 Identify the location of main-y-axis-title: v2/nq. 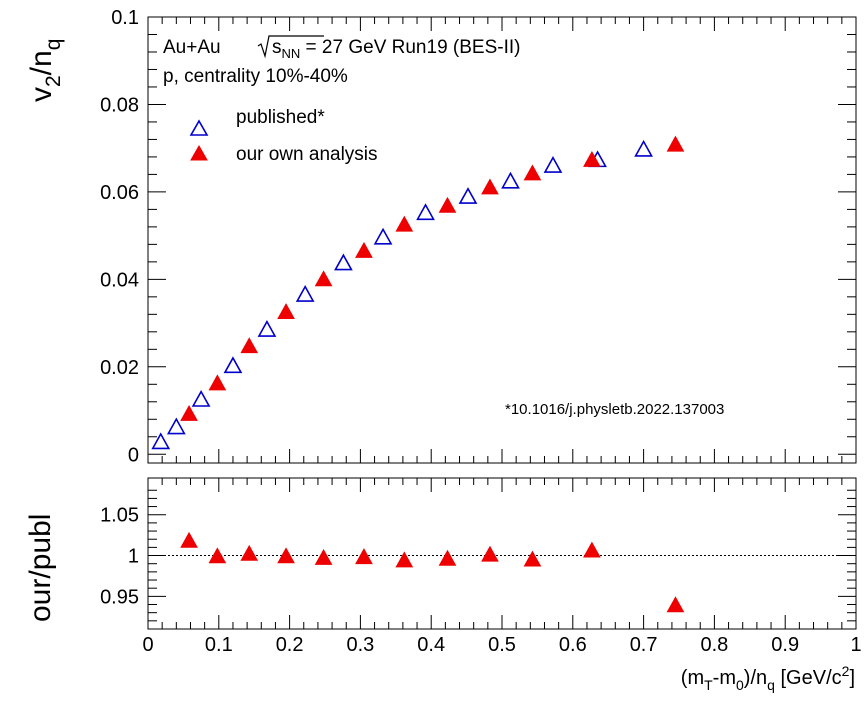
(45, 70).